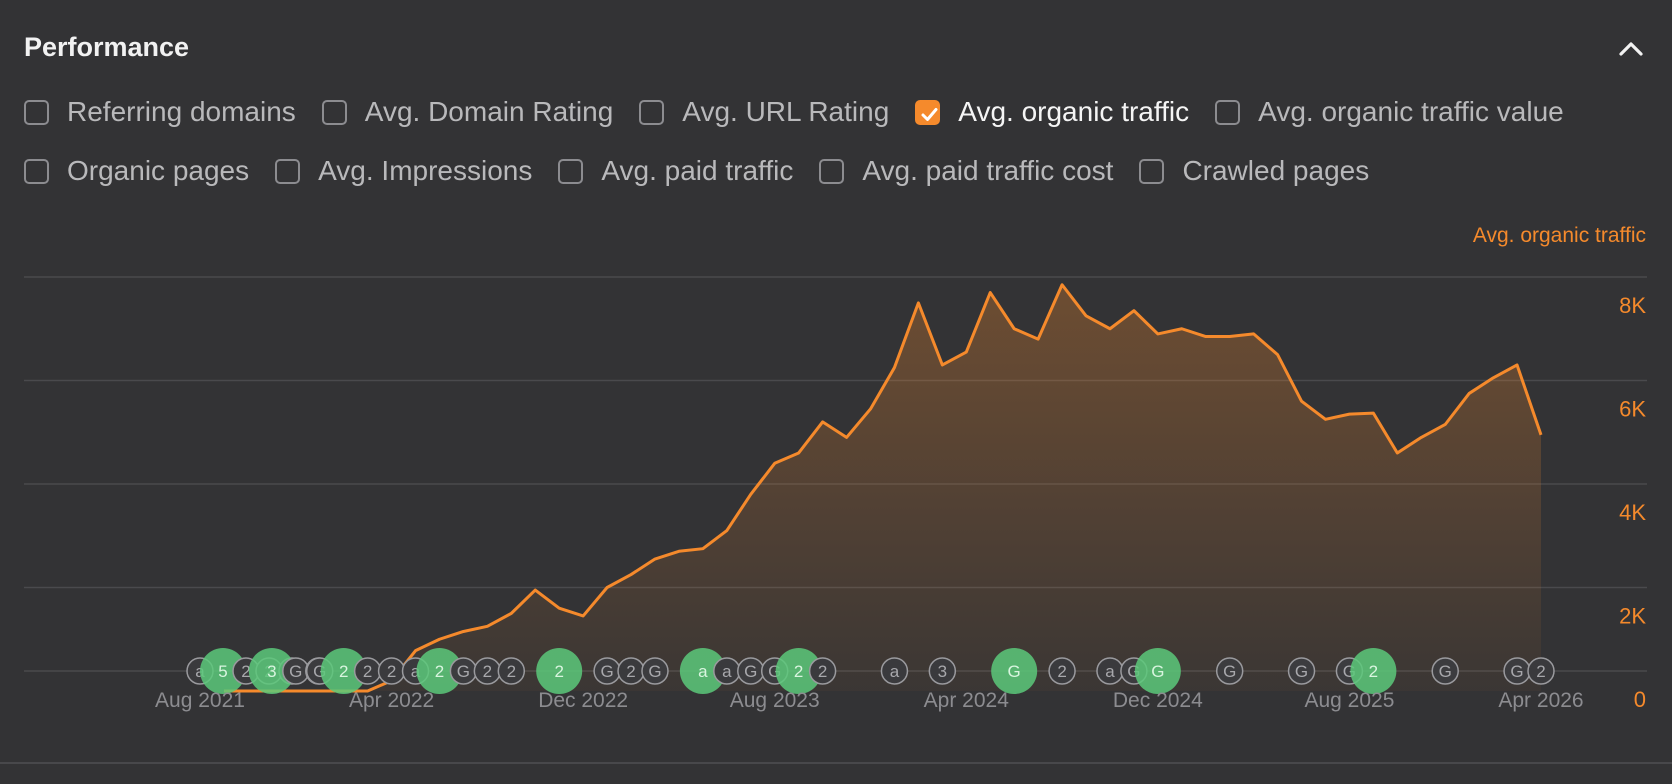 The width and height of the screenshot is (1672, 784). I want to click on x-tick-label: Apr 2026, so click(1540, 700).